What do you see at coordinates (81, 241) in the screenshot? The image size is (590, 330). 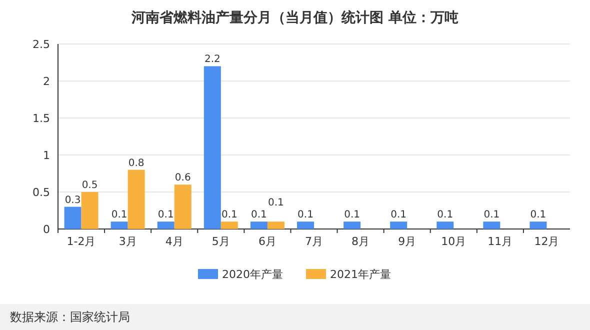 I see `x-tick-label: 1-2月` at bounding box center [81, 241].